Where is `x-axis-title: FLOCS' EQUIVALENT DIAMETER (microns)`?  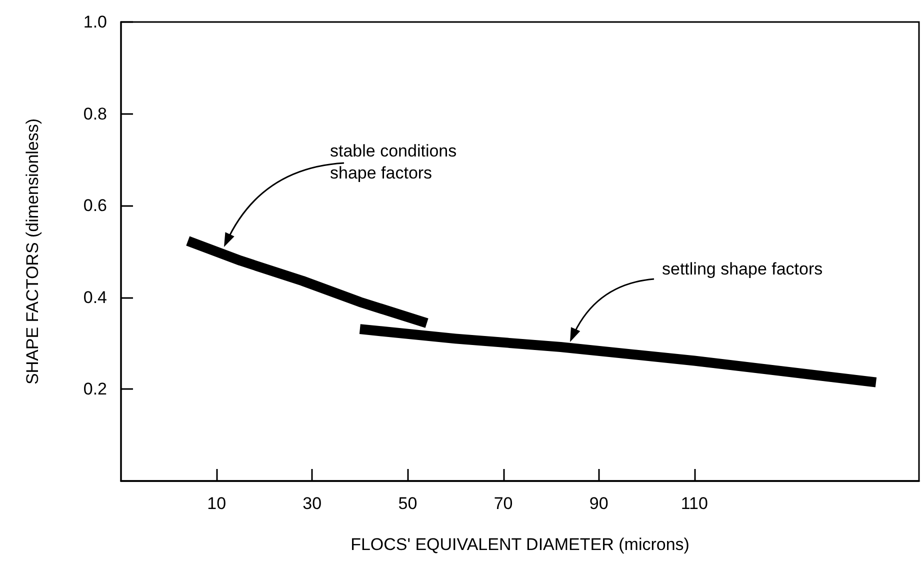
x-axis-title: FLOCS' EQUIVALENT DIAMETER (microns) is located at coordinates (520, 544).